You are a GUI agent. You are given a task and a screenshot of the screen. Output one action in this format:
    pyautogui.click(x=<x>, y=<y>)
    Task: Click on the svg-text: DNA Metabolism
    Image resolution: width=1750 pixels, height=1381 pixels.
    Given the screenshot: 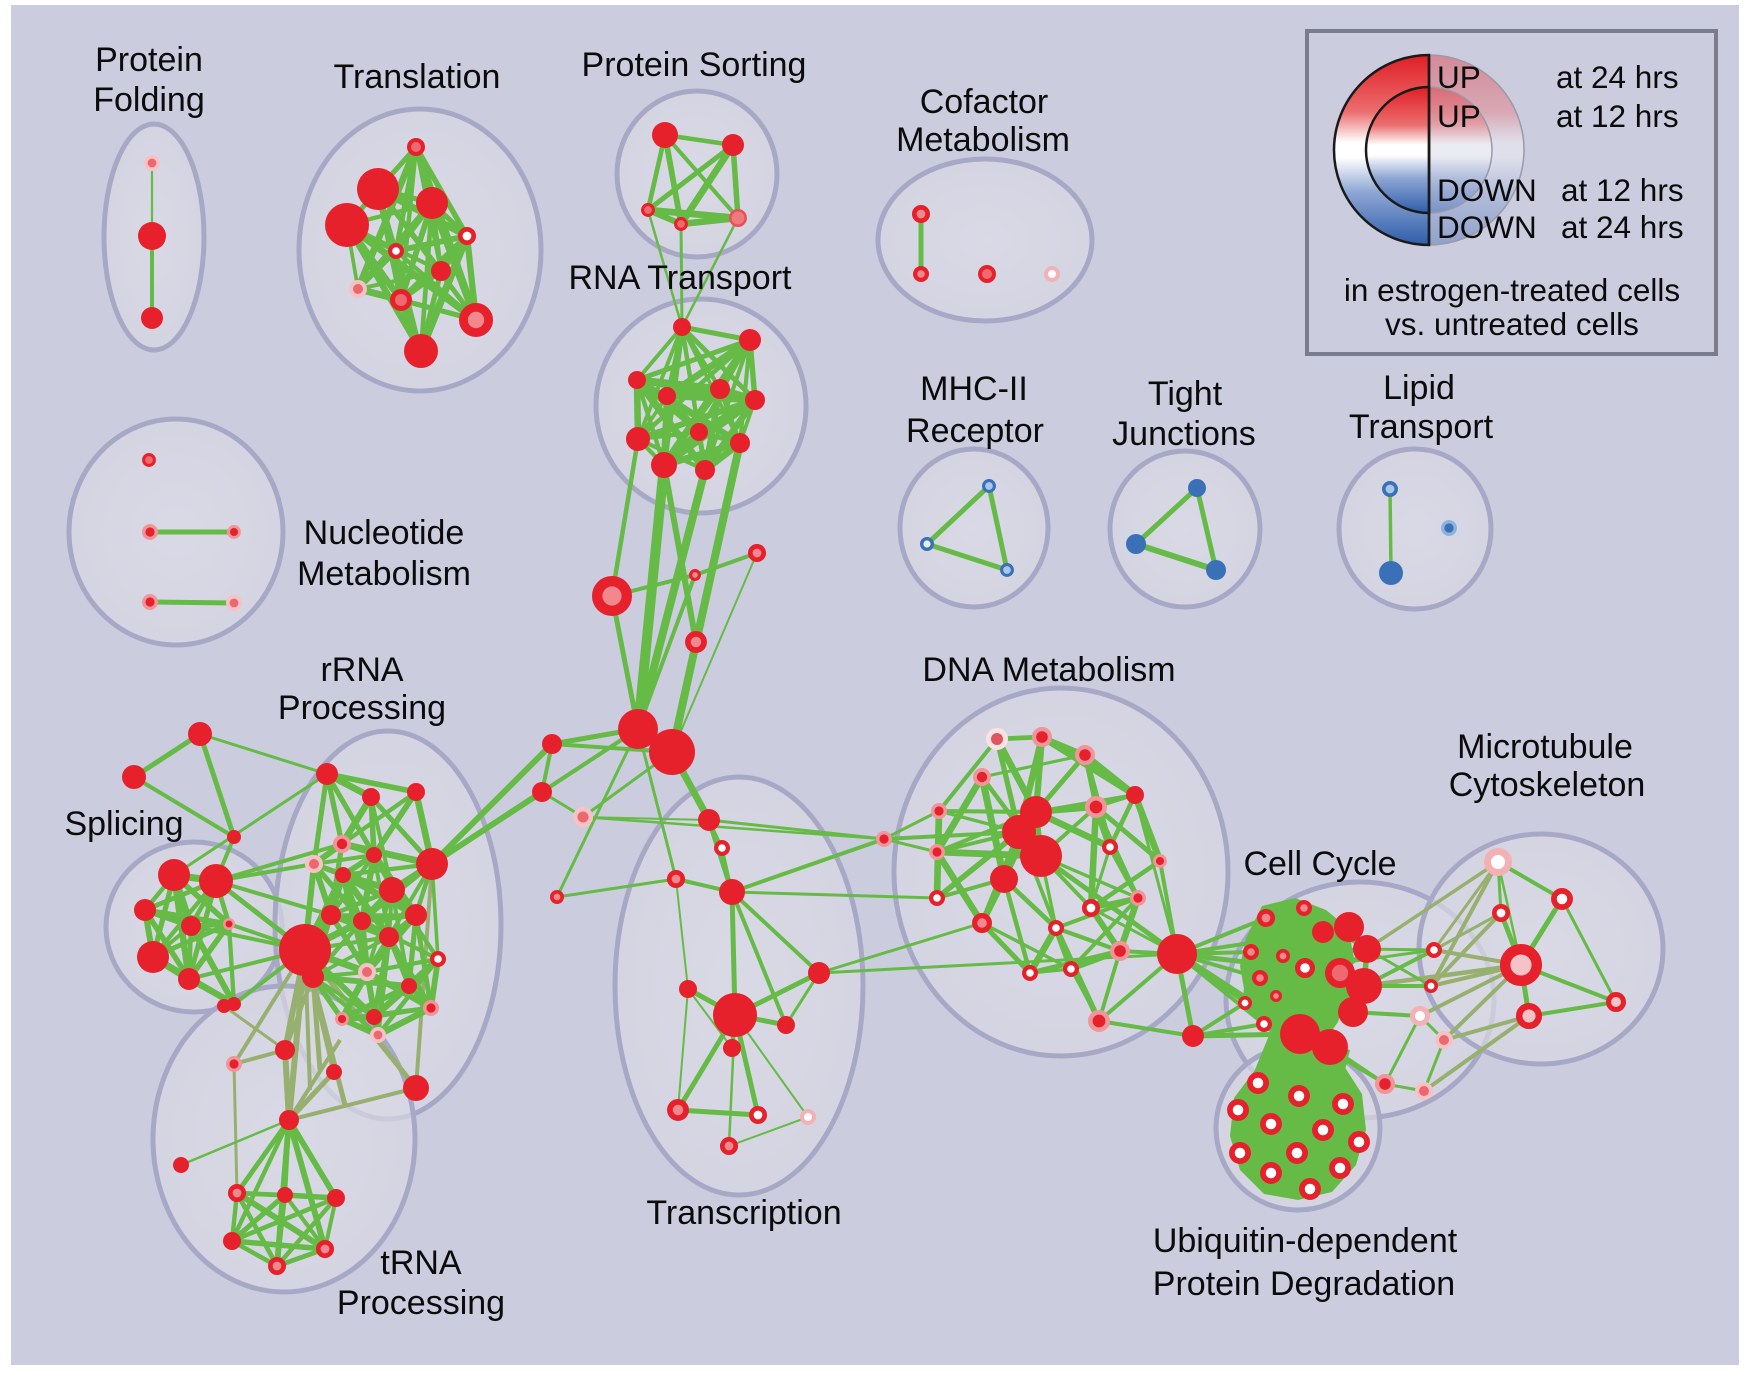 What is the action you would take?
    pyautogui.click(x=1048, y=670)
    